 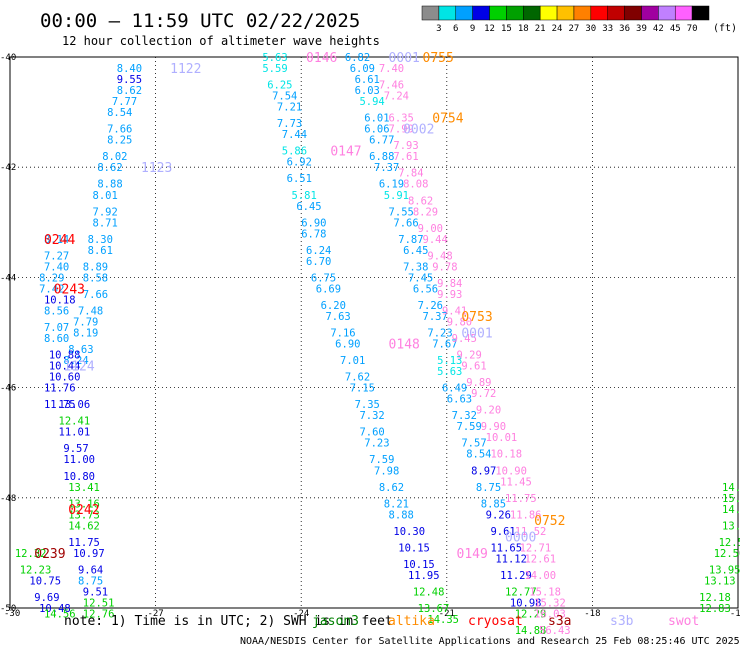 What do you see at coordinates (109, 185) in the screenshot?
I see `wave-height-label: 8.88` at bounding box center [109, 185].